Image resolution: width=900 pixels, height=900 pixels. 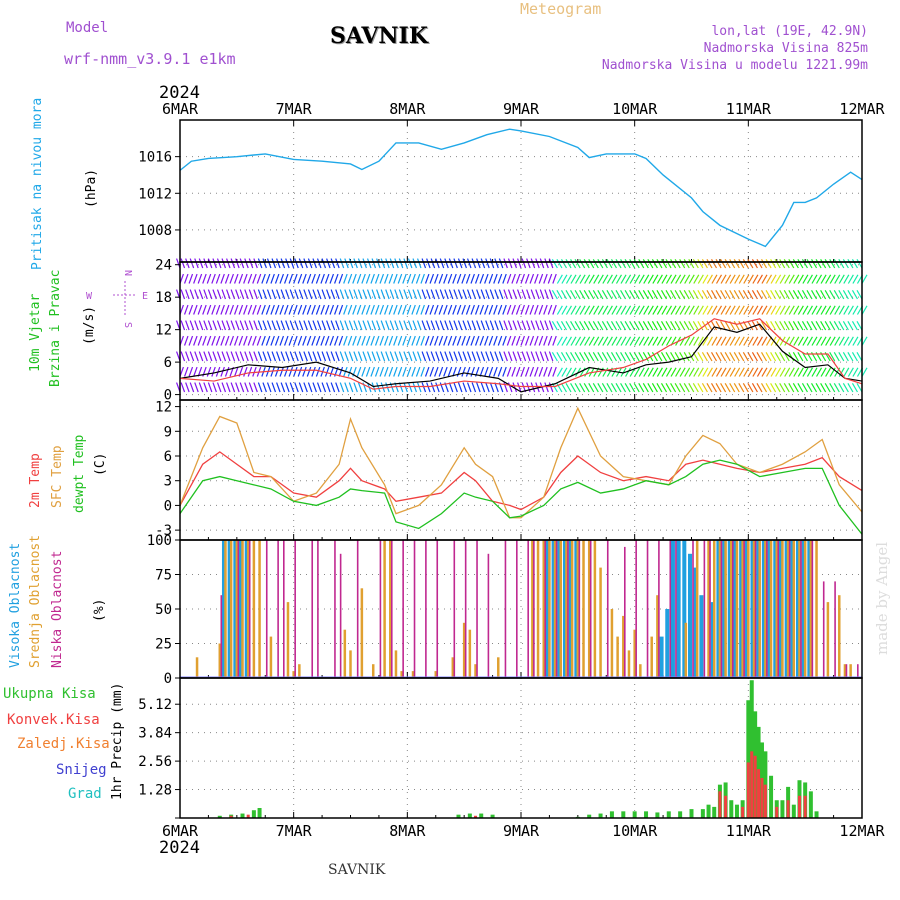 What do you see at coordinates (150, 59) in the screenshot?
I see `model-name: wrf-nmm_v3.9.1 e1km` at bounding box center [150, 59].